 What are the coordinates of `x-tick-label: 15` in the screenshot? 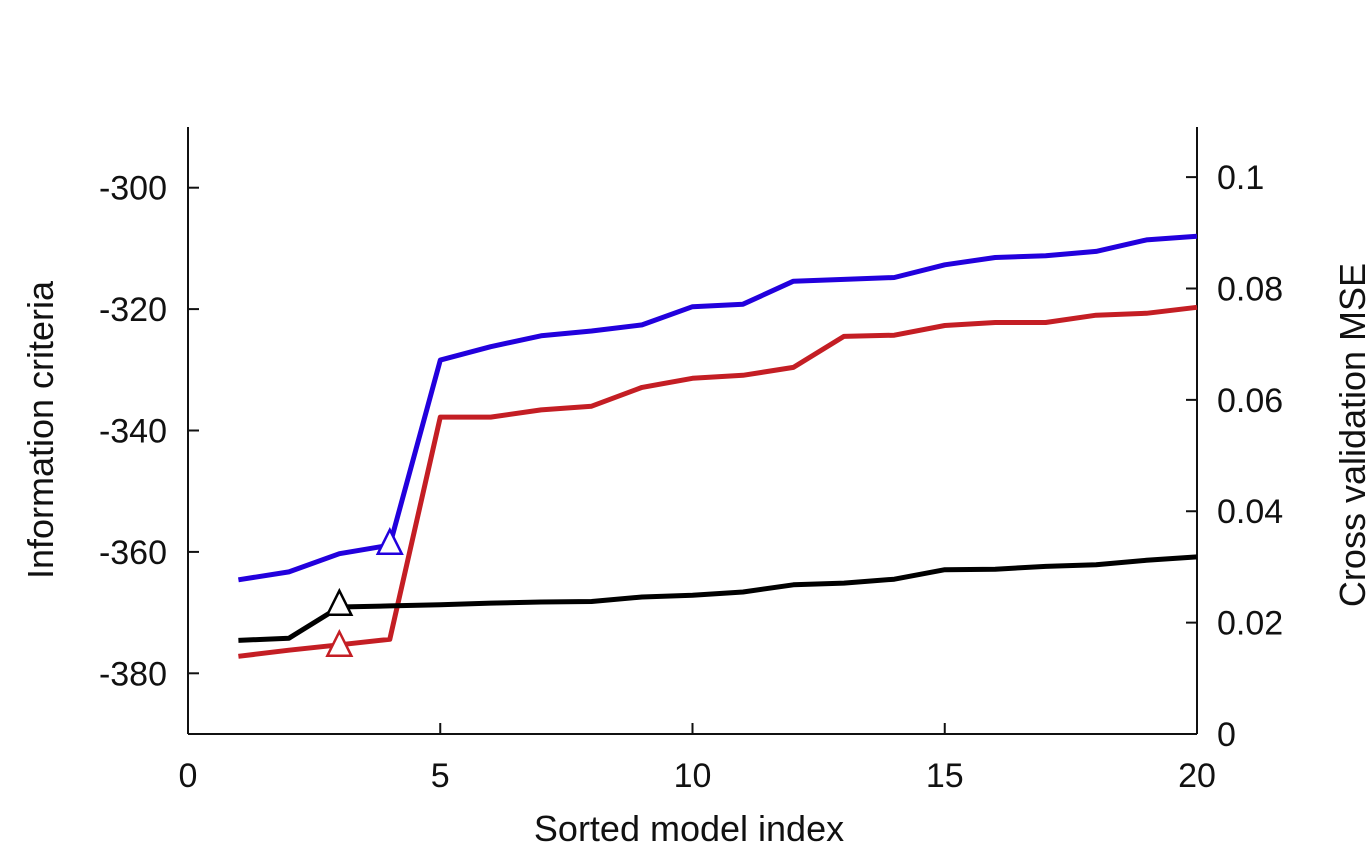 It's located at (945, 776).